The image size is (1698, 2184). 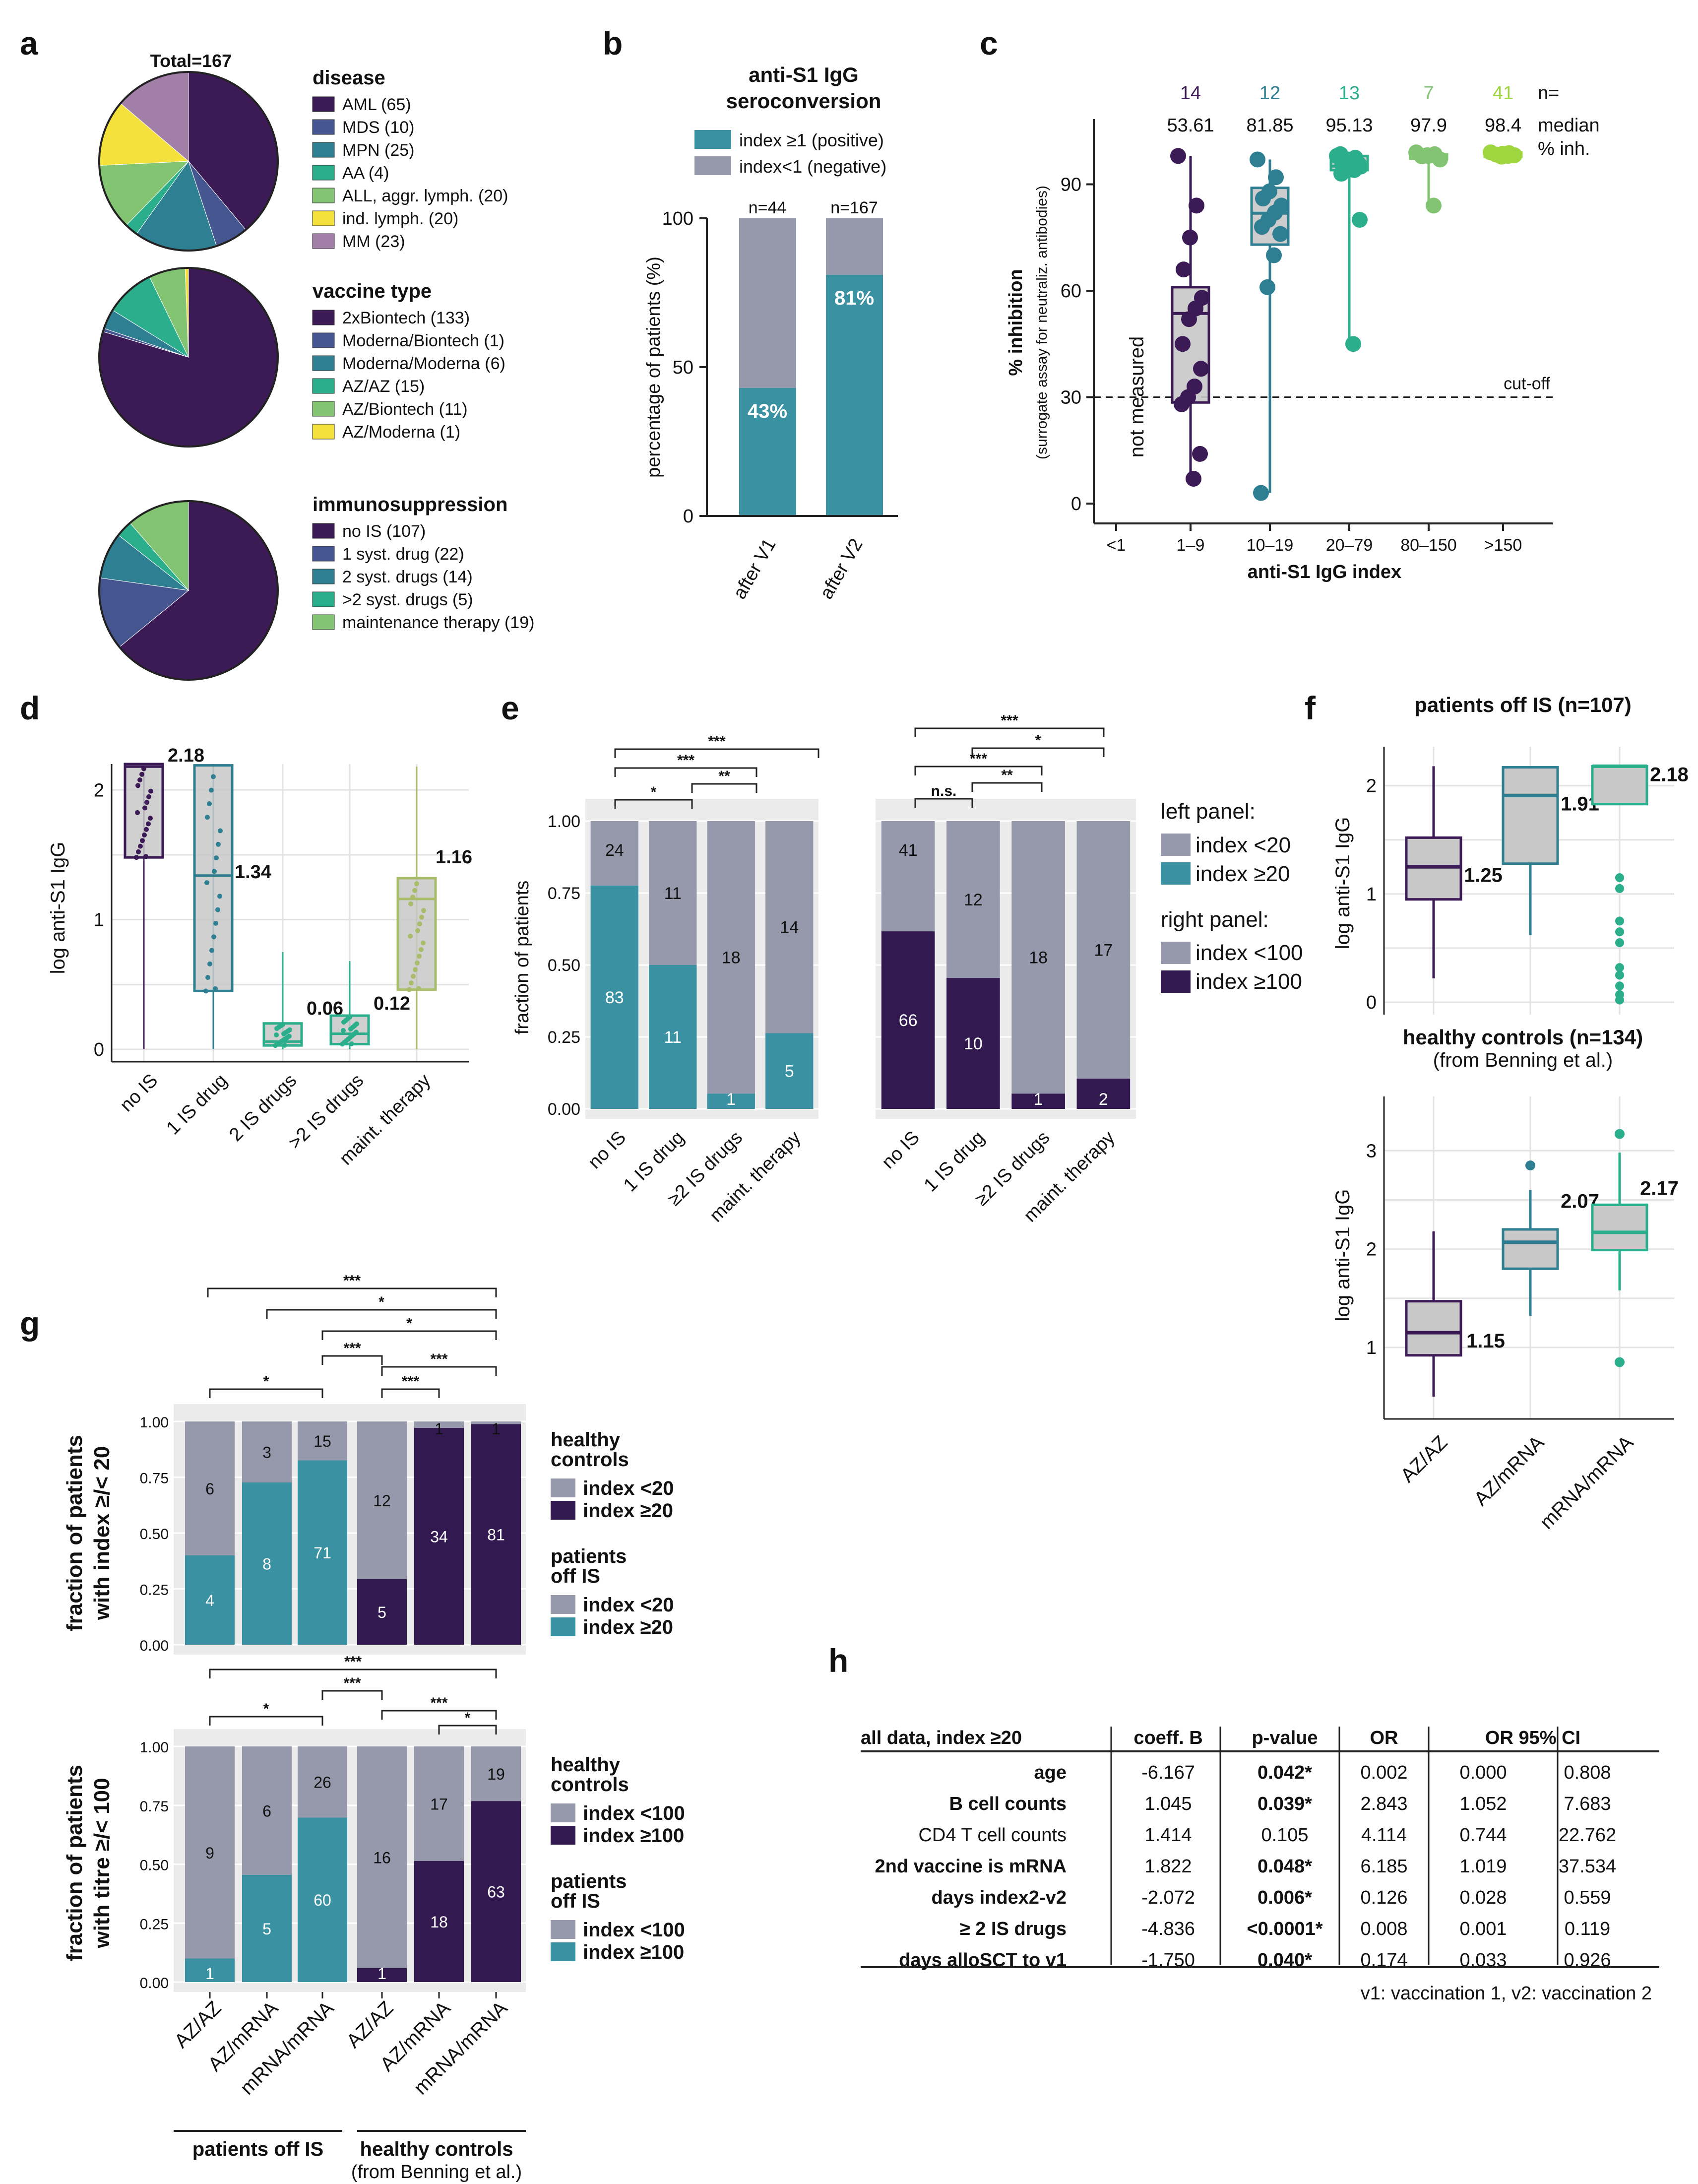 What do you see at coordinates (1587, 1929) in the screenshot?
I see `table-cell: 0.119` at bounding box center [1587, 1929].